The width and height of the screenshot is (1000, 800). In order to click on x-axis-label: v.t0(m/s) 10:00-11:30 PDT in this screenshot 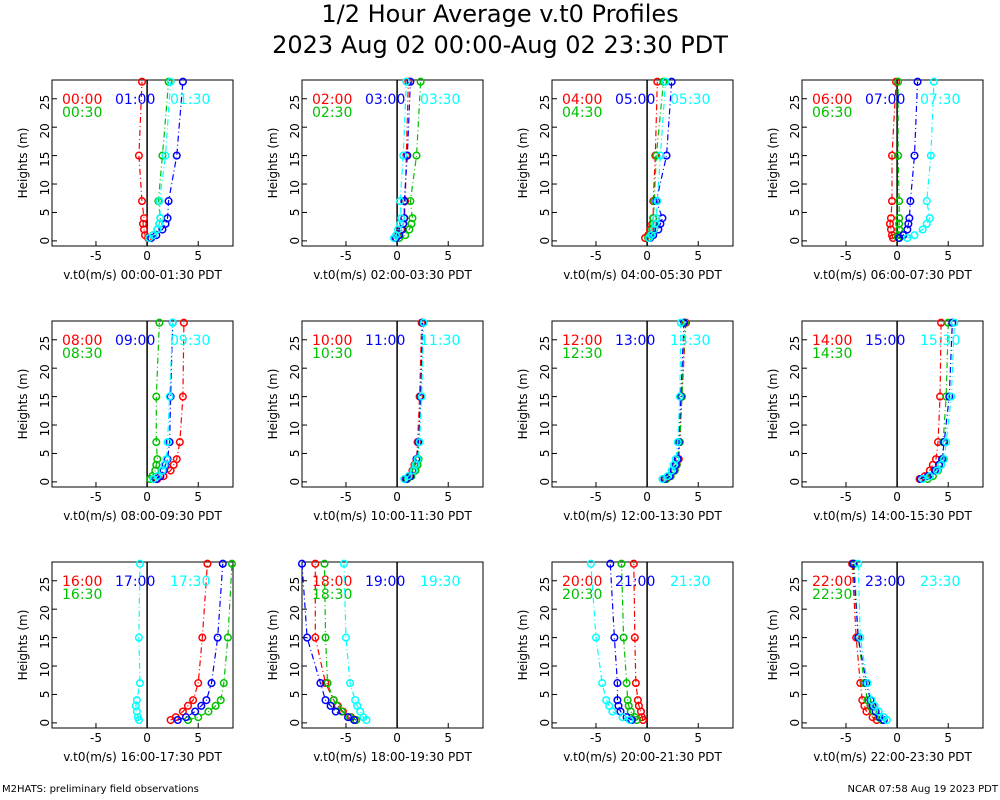, I will do `click(392, 516)`.